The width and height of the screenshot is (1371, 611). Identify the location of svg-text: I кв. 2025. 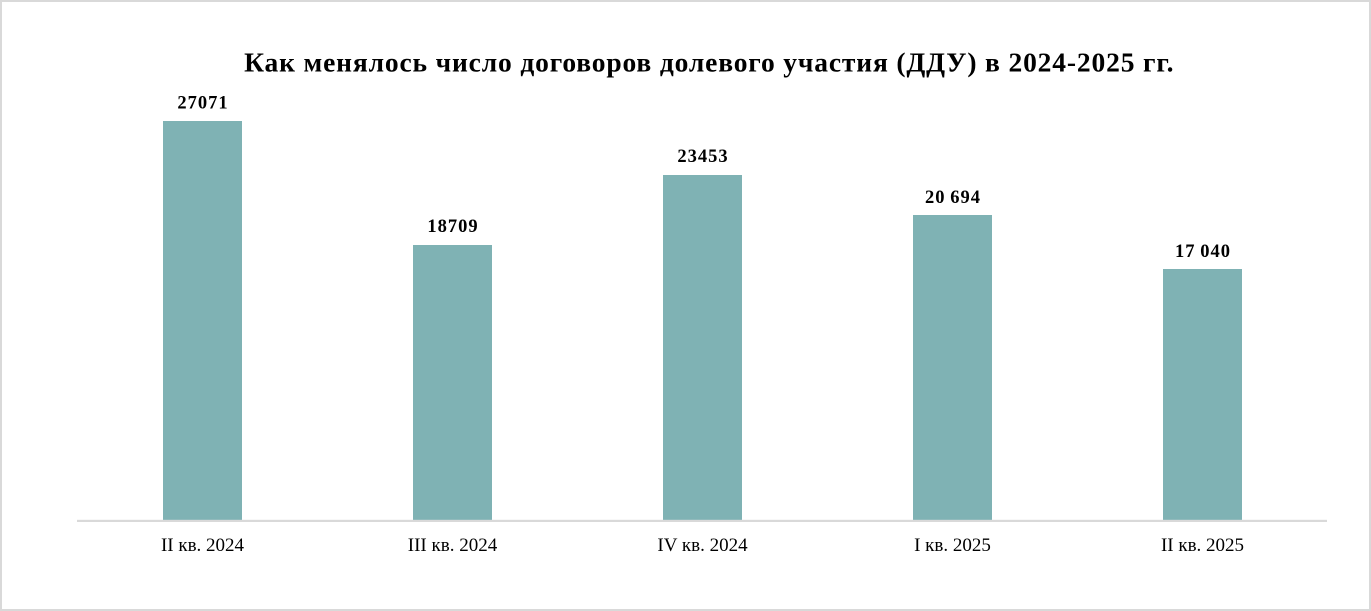
(952, 545).